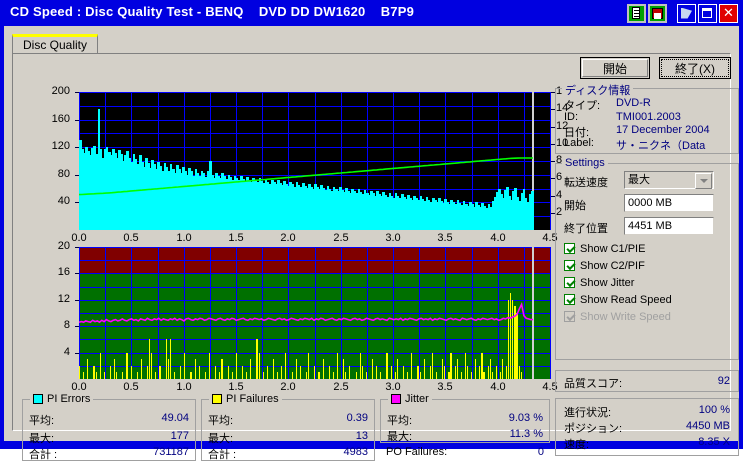 This screenshot has height=462, width=743. Describe the element at coordinates (355, 452) in the screenshot. I see `row-value: 4983` at that location.